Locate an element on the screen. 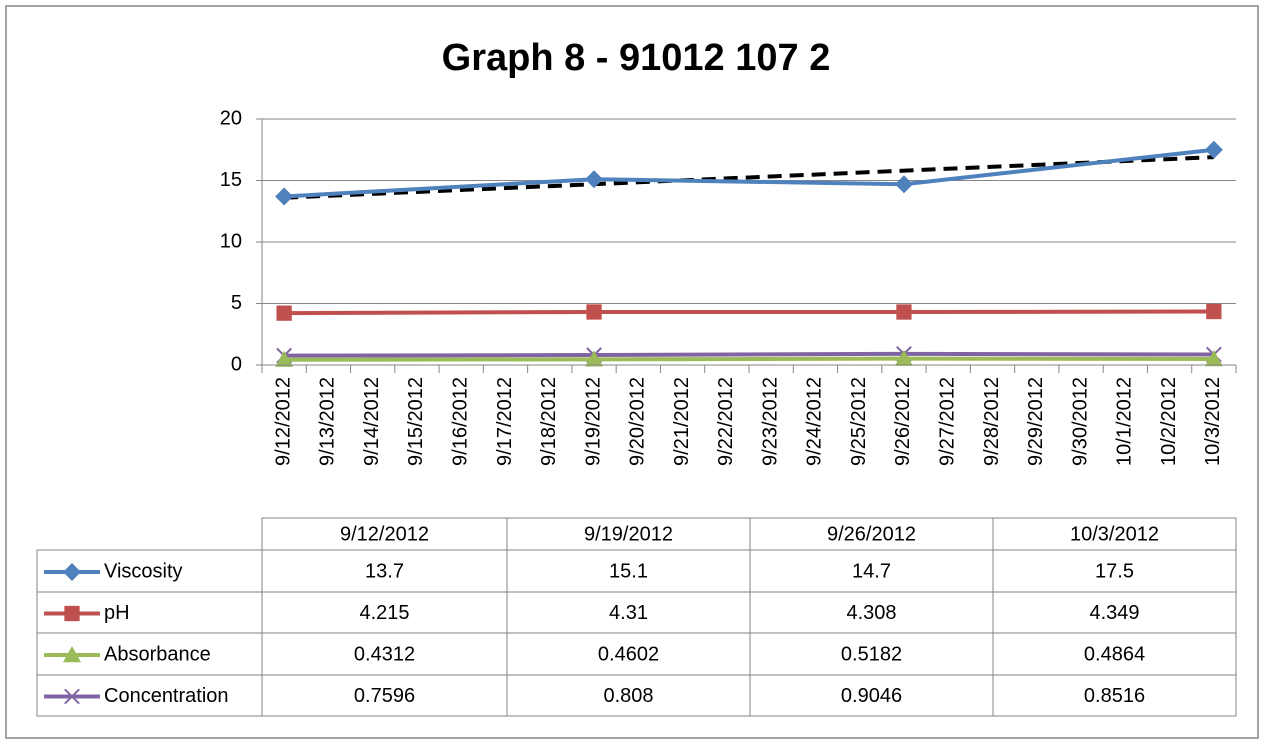 Image resolution: width=1266 pixels, height=742 pixels. x-tick-label: 9/20/2012 is located at coordinates (638, 421).